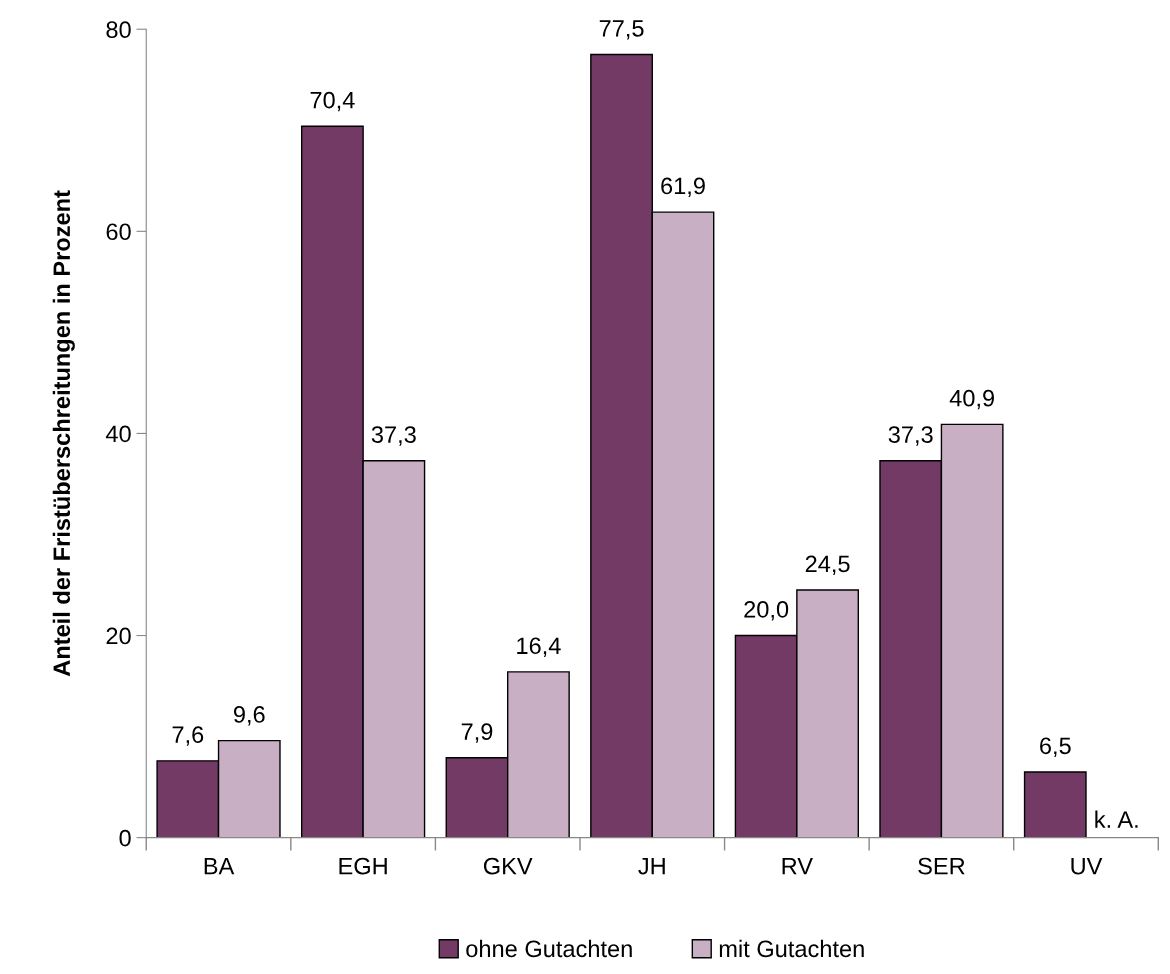 The image size is (1170, 974). I want to click on text: k. A., so click(1116, 819).